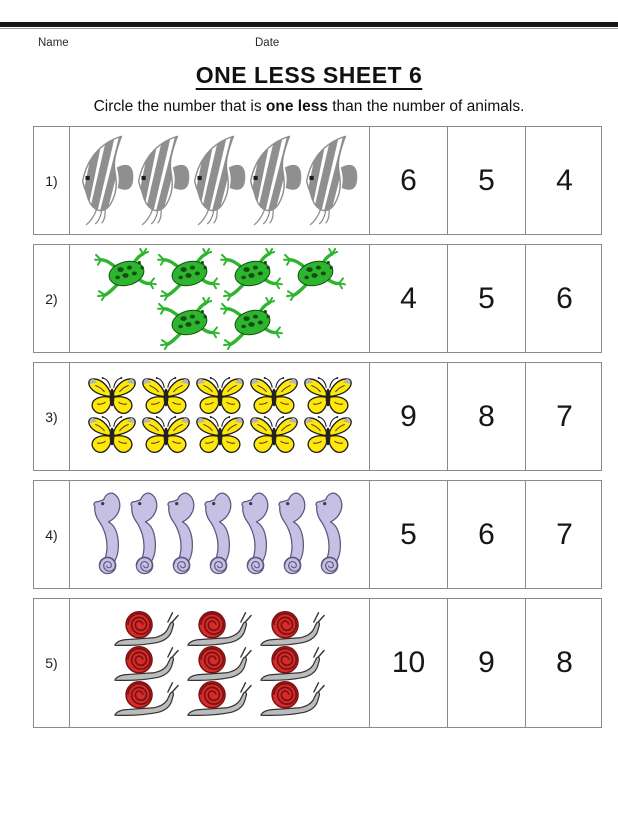 This screenshot has width=618, height=822. What do you see at coordinates (51, 416) in the screenshot?
I see `question-number: 3)` at bounding box center [51, 416].